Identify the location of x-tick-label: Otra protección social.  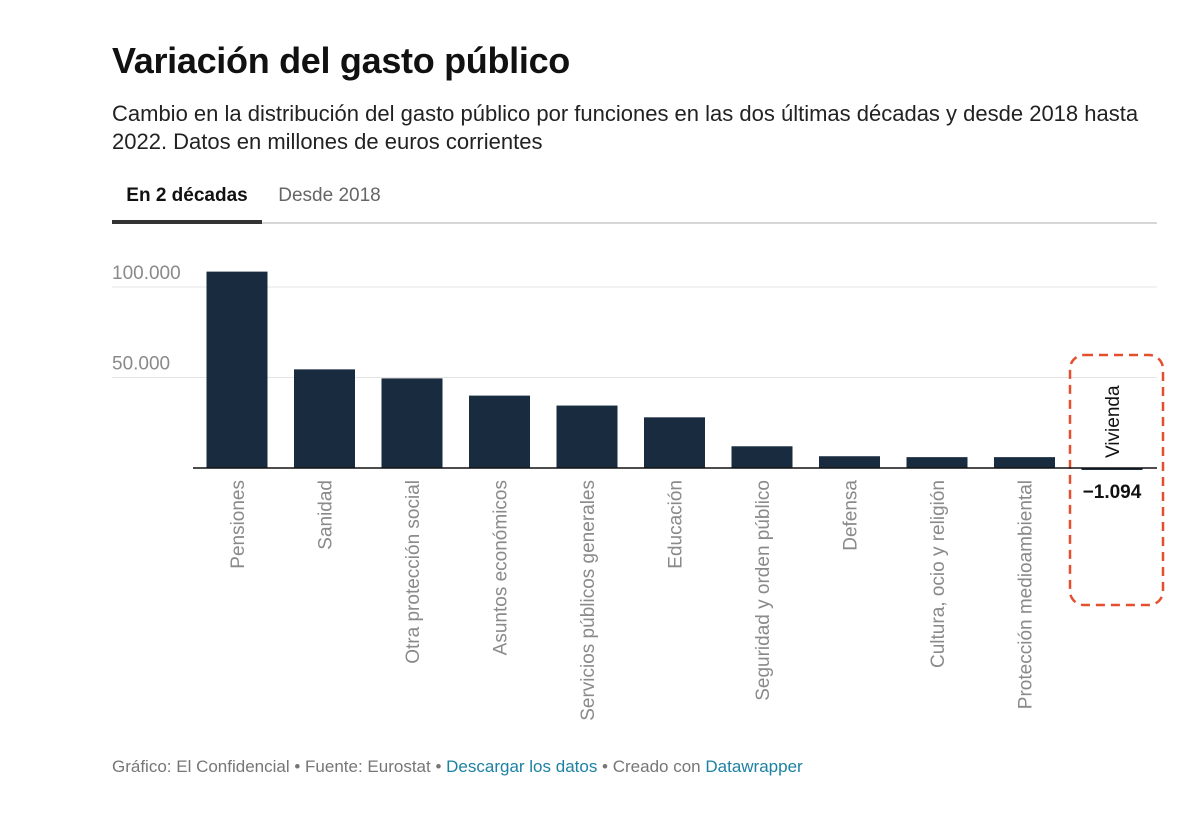
(413, 572).